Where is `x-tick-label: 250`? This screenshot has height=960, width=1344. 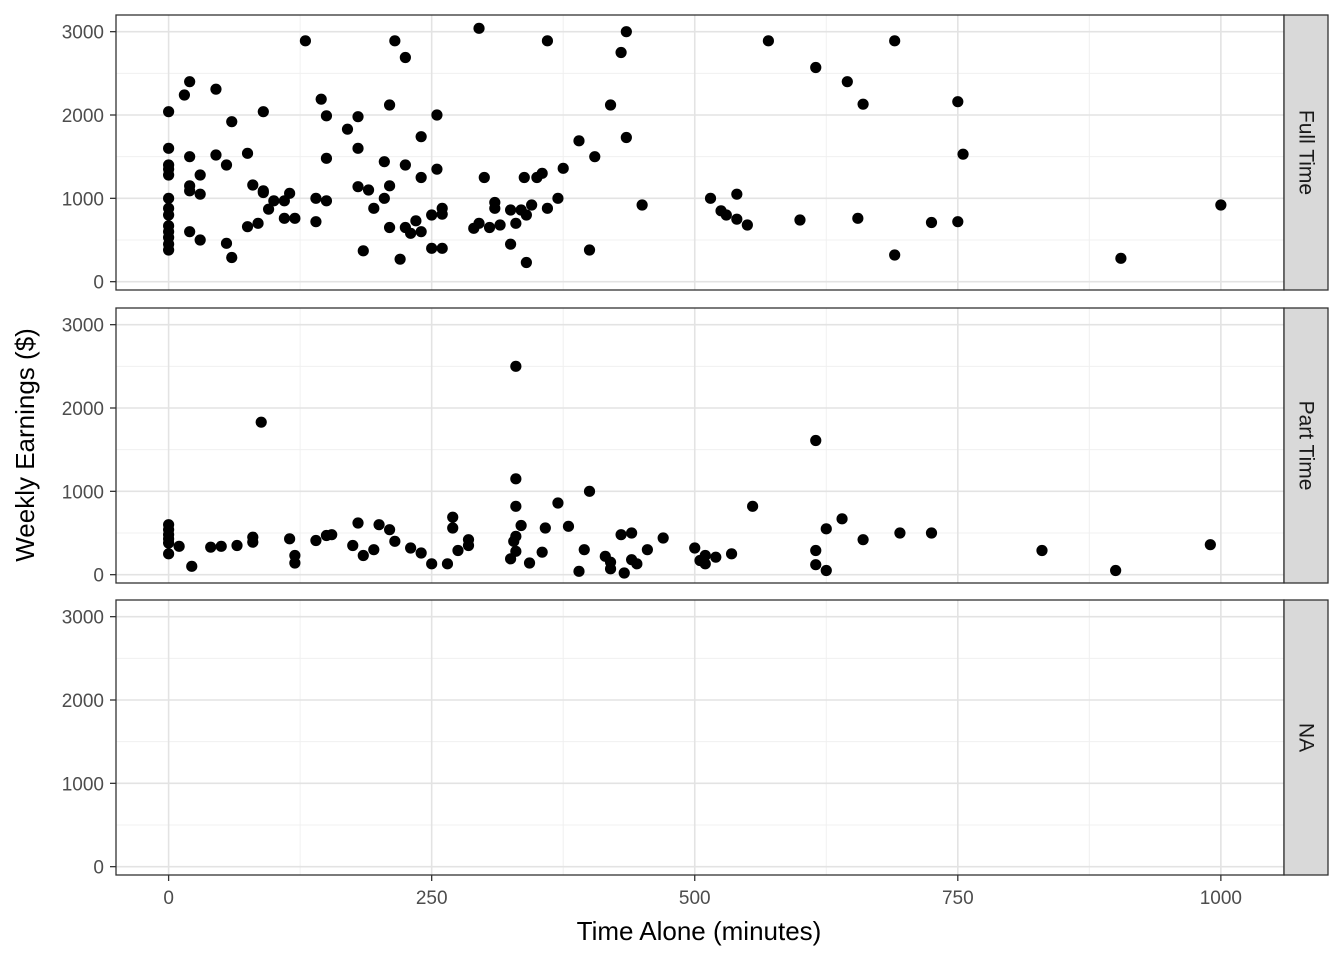
x-tick-label: 250 is located at coordinates (432, 898).